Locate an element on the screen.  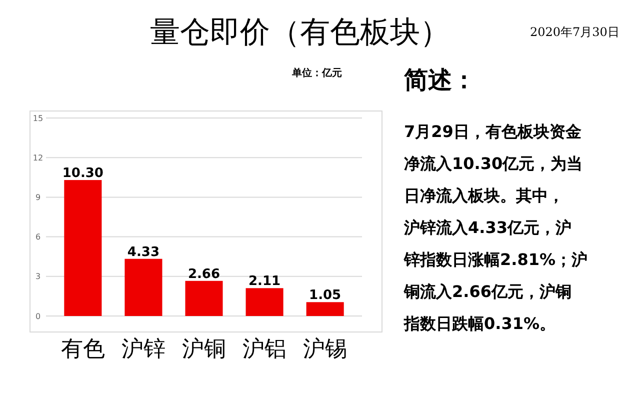
text: 净流入10.30亿元，为当 is located at coordinates (493, 163).